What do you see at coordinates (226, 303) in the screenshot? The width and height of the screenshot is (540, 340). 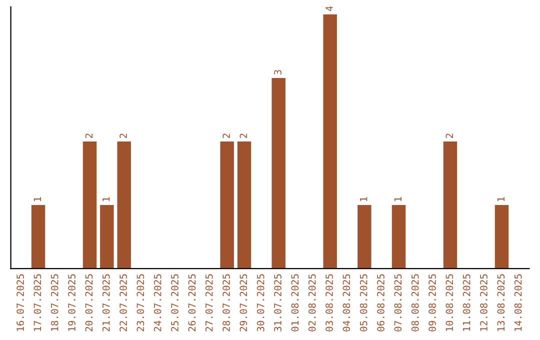 I see `x-tick-label: 28.07.2025` at bounding box center [226, 303].